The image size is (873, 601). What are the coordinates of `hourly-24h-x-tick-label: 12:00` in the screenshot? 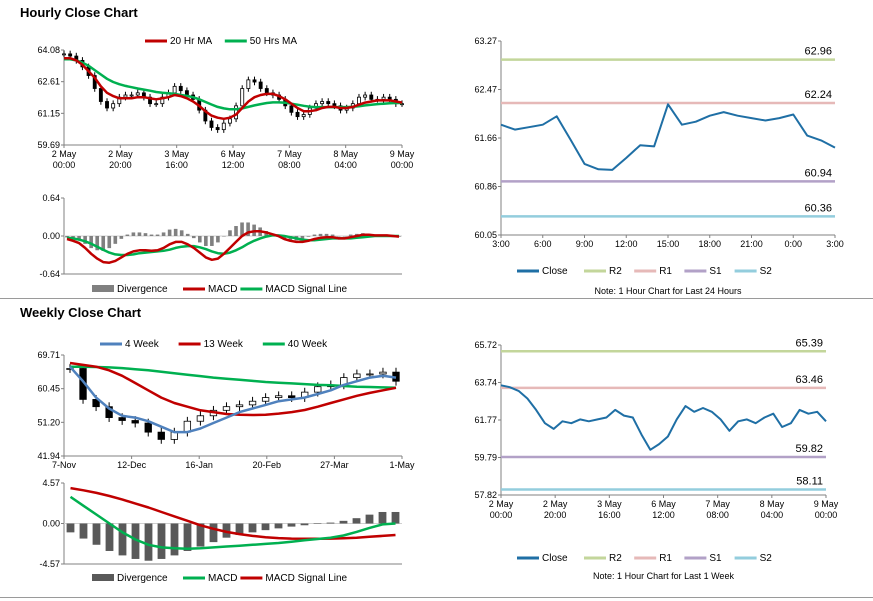 It's located at (626, 244).